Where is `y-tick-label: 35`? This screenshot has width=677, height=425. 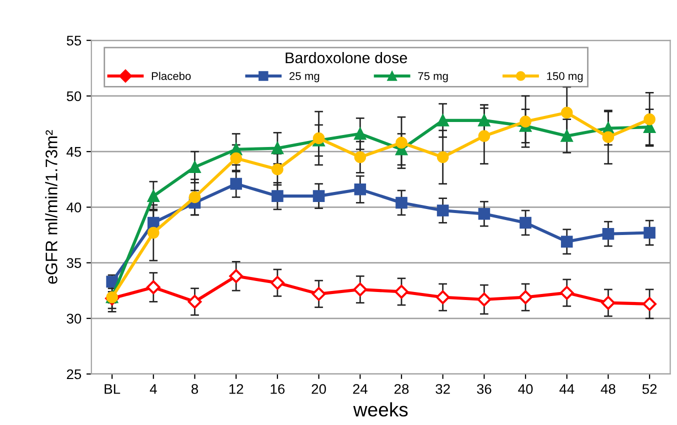
y-tick-label: 35 is located at coordinates (74, 263).